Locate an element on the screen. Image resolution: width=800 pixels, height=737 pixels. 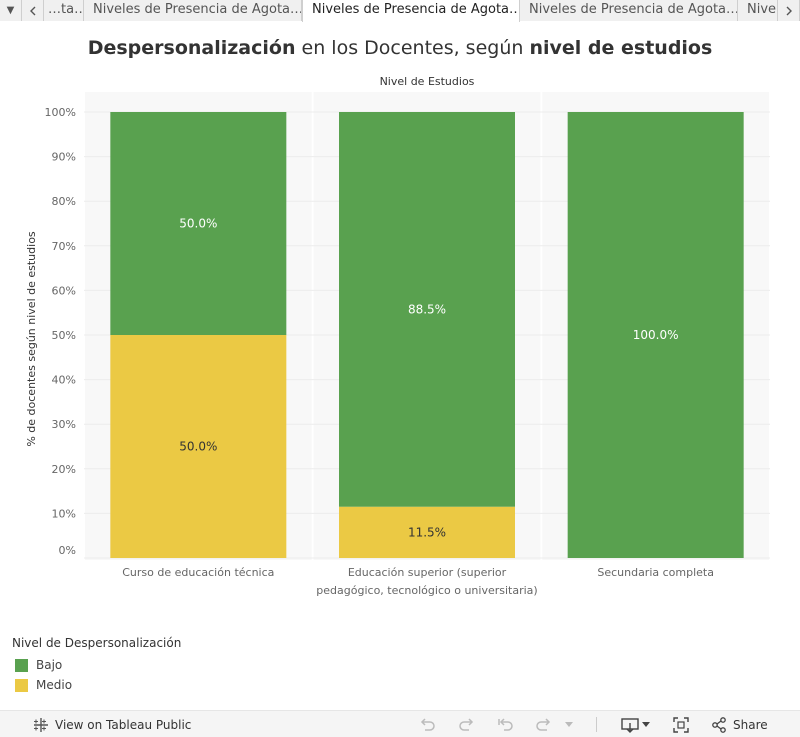
legend-item-medio: Medio is located at coordinates (96, 685).